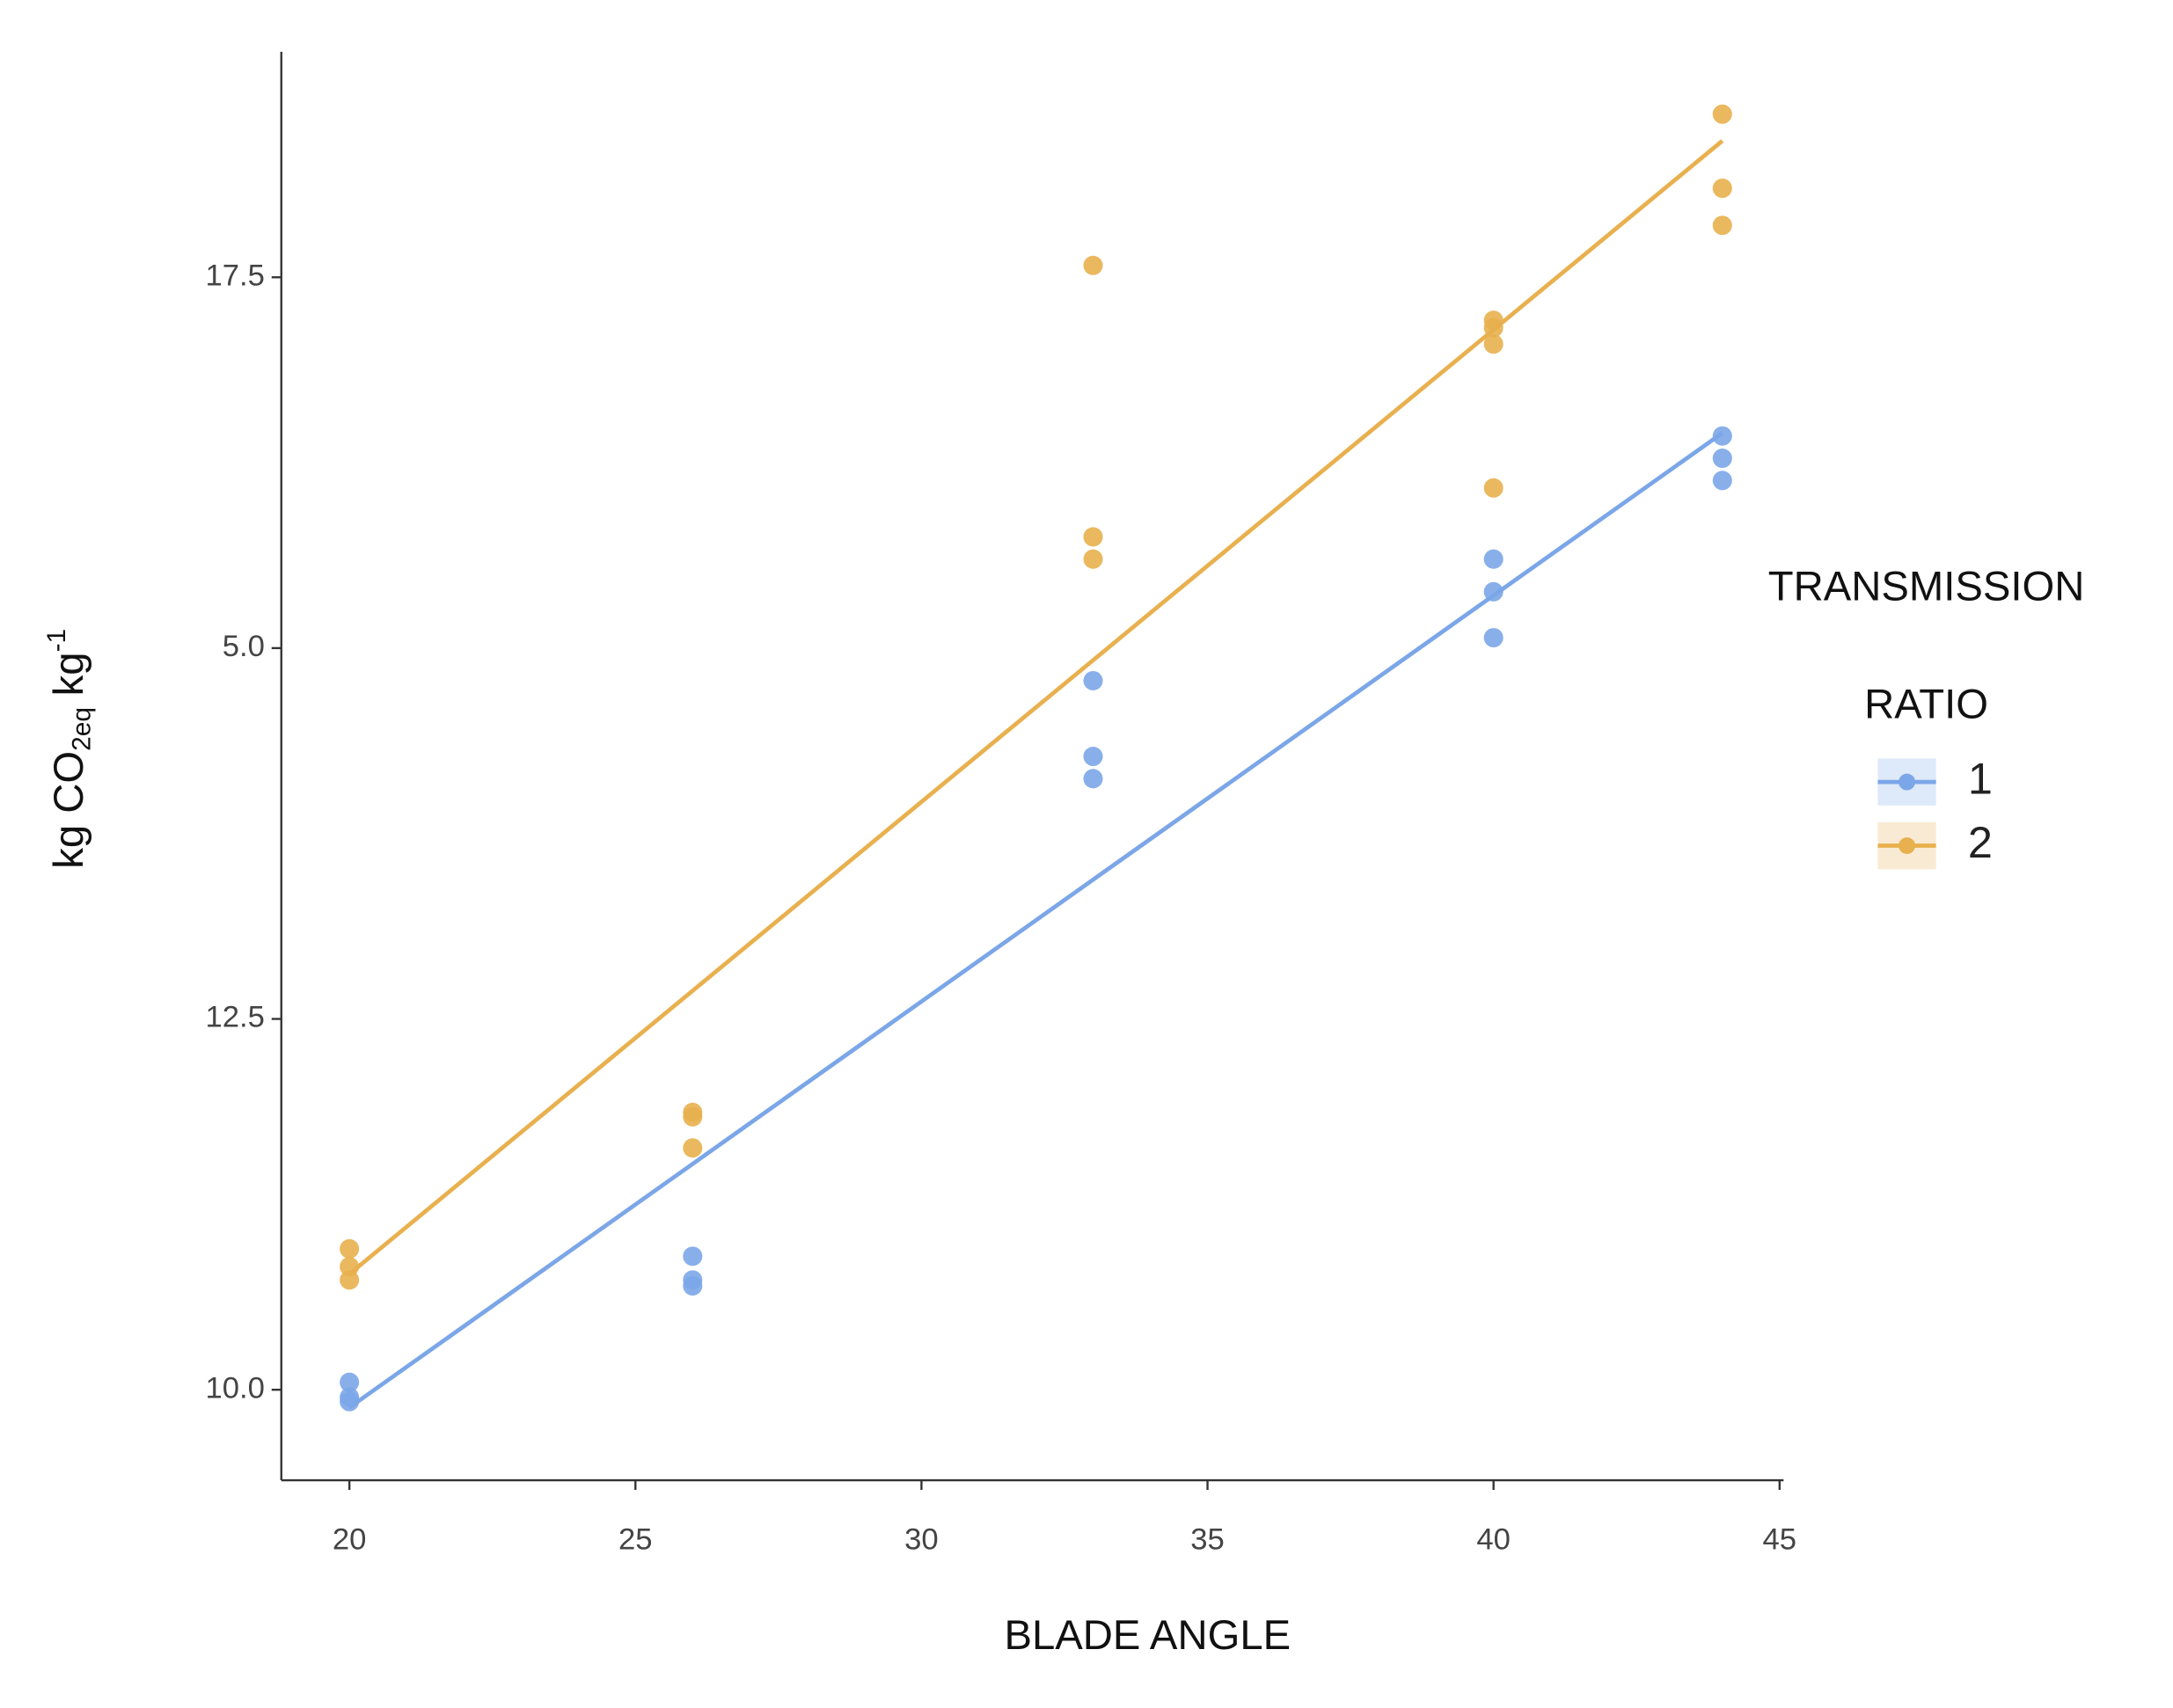 This screenshot has width=2173, height=1708. I want to click on y-title-part: kg CO, so click(69, 810).